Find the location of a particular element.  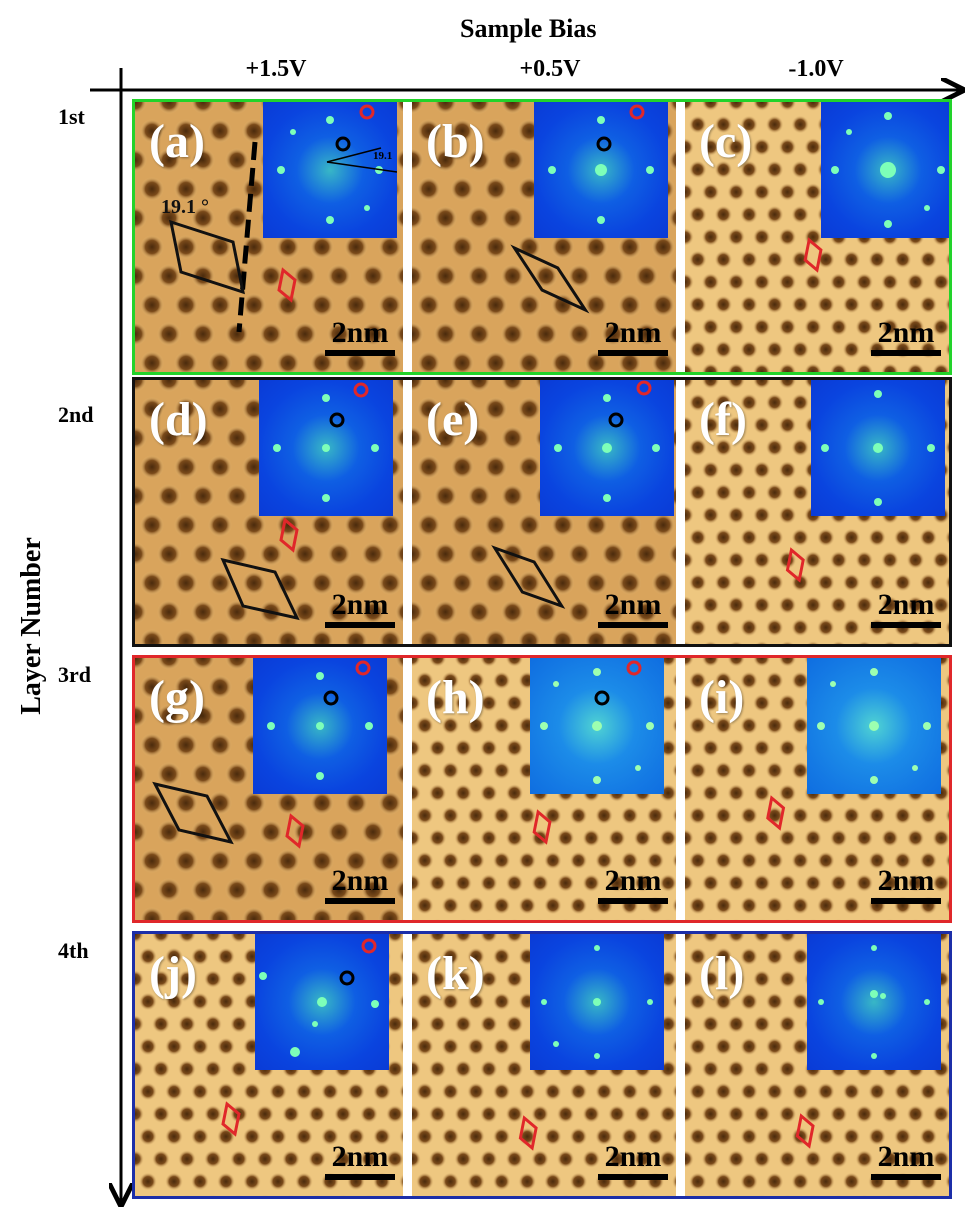

panel-label-j: (j) is located at coordinates (173, 973).